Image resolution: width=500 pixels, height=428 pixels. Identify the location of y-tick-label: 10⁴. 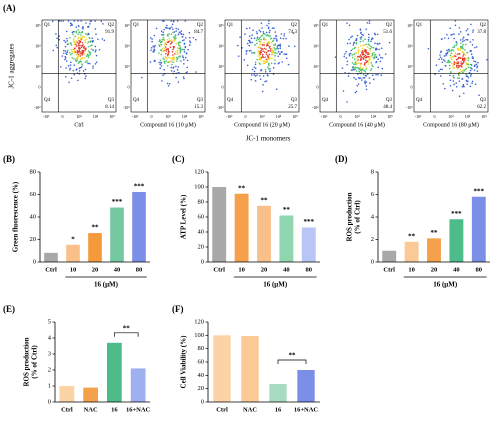
(410, 45).